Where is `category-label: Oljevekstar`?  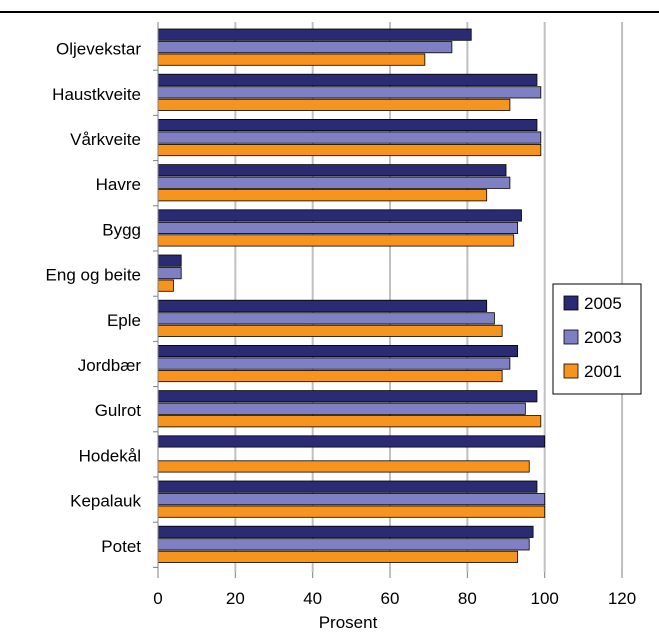
category-label: Oljevekstar is located at coordinates (98, 49).